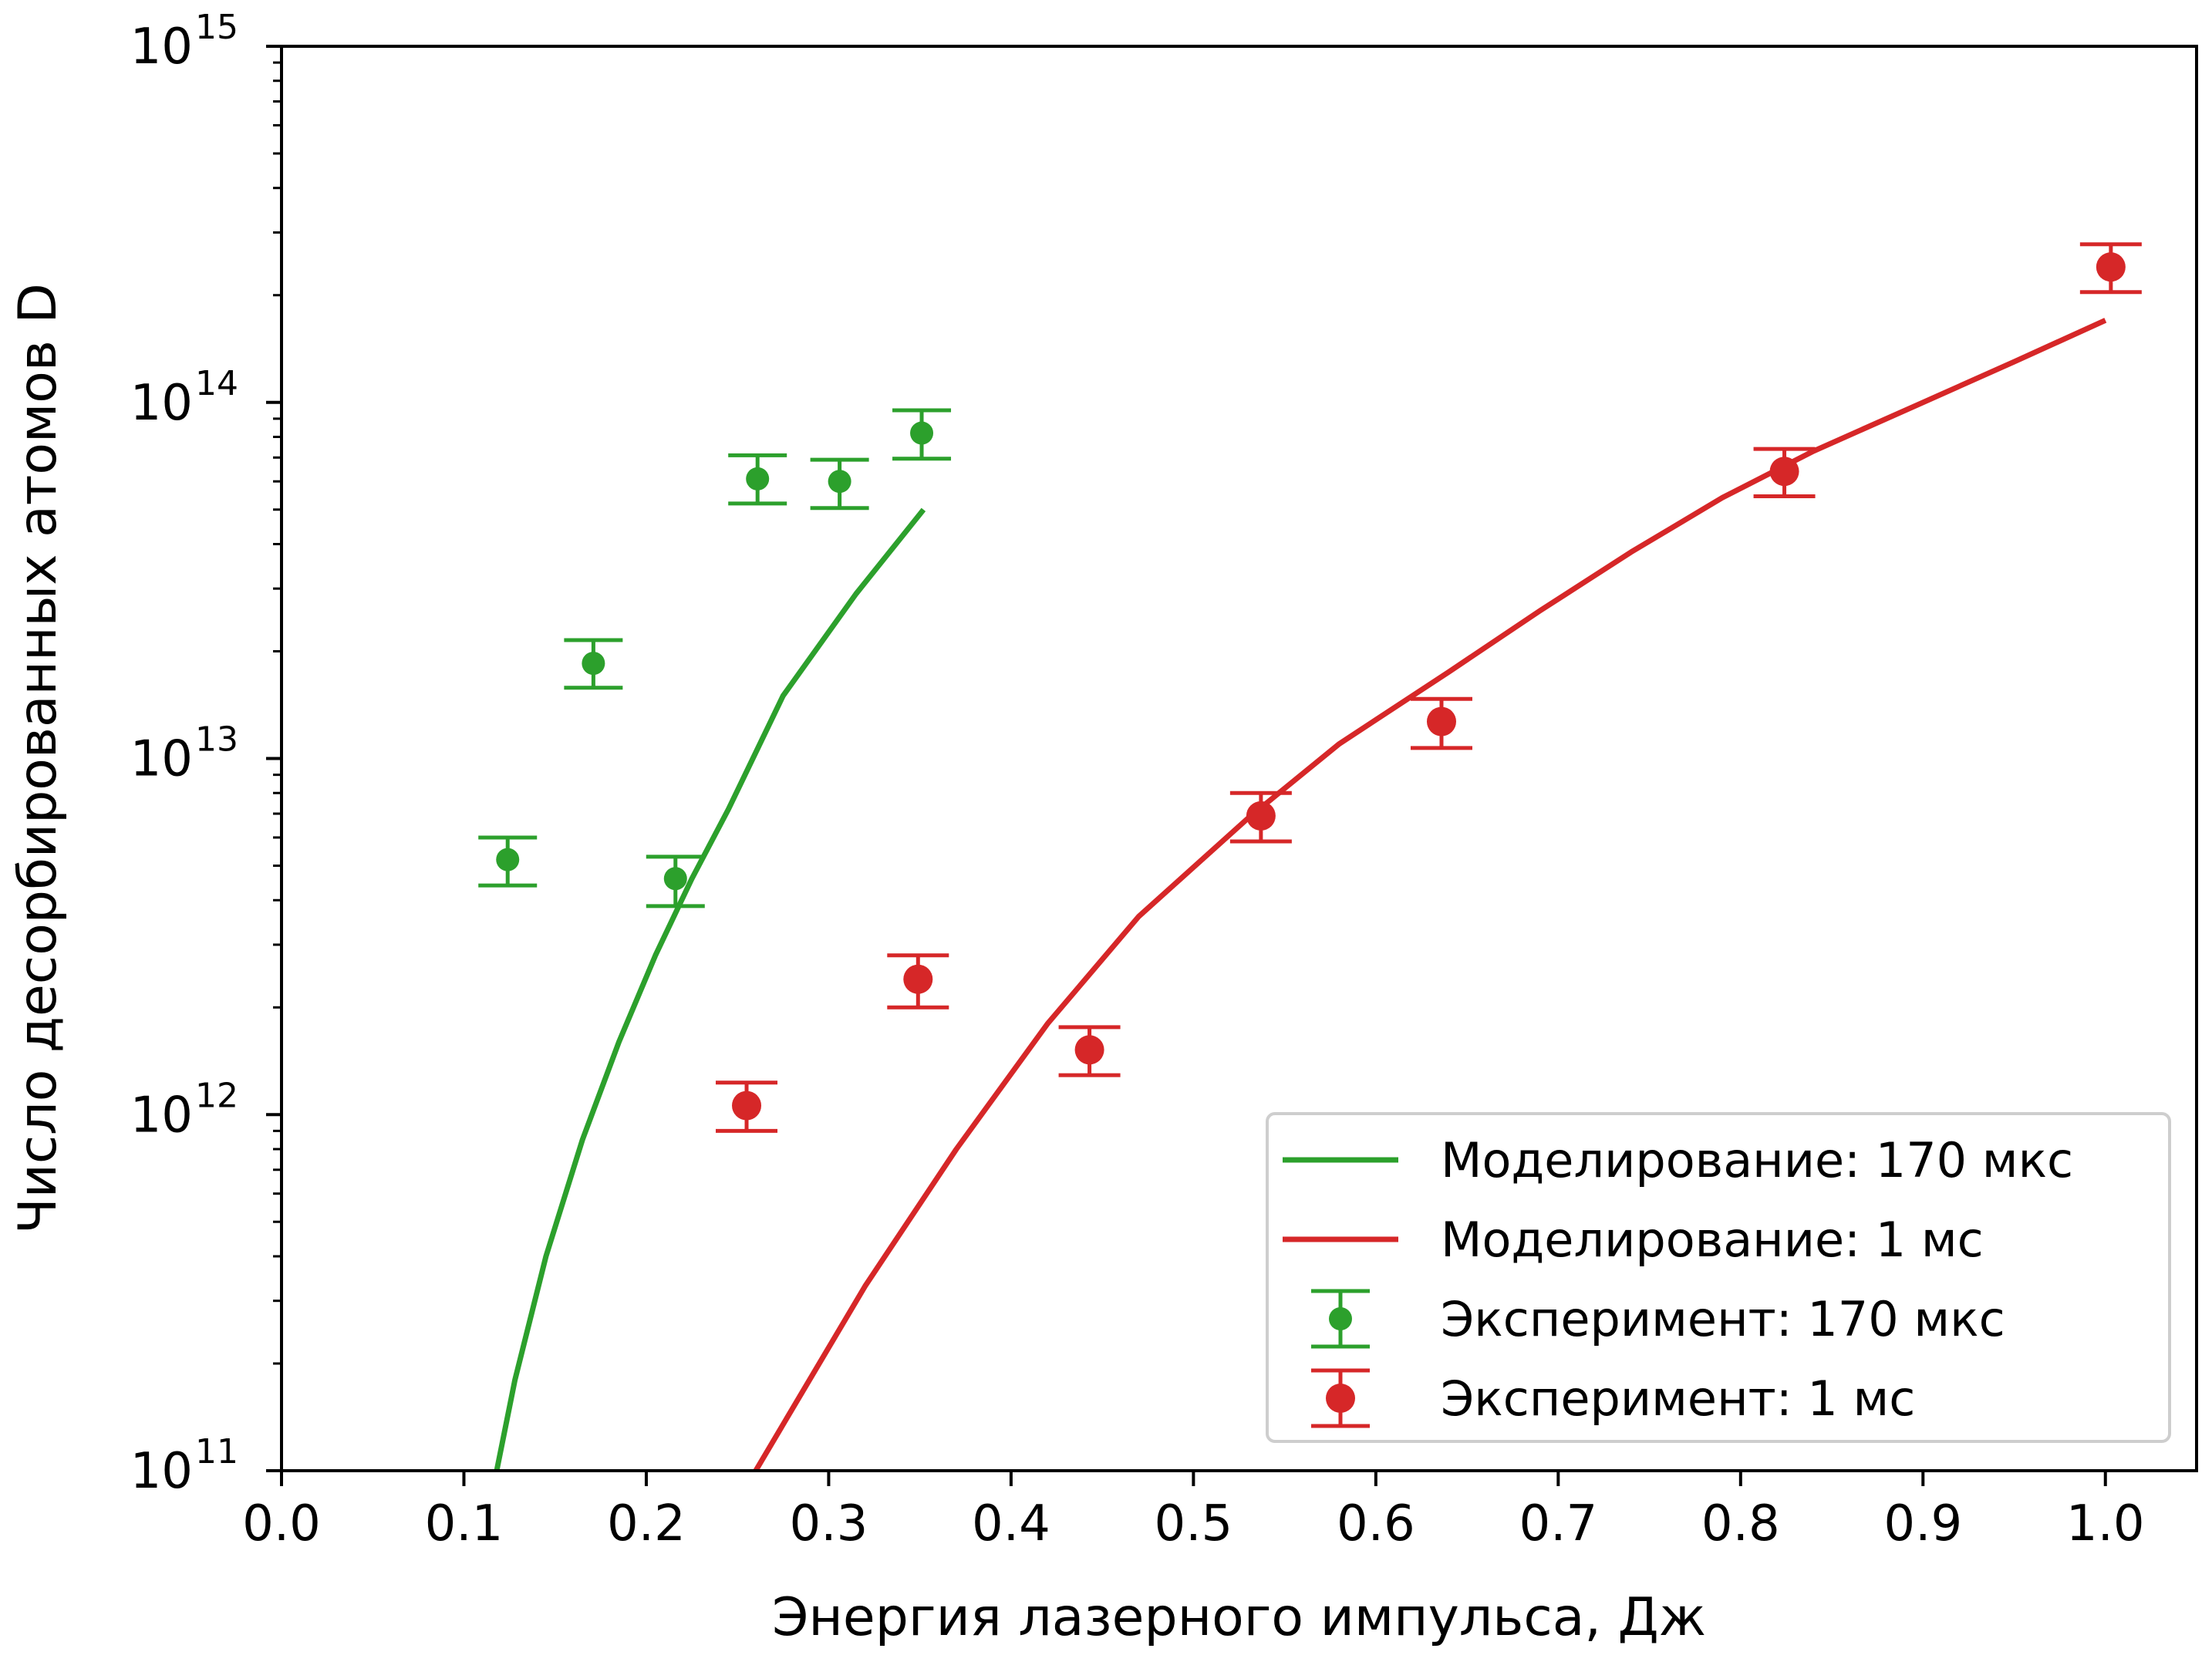 The image size is (2212, 1672). I want to click on legend-box, so click(1718, 1277).